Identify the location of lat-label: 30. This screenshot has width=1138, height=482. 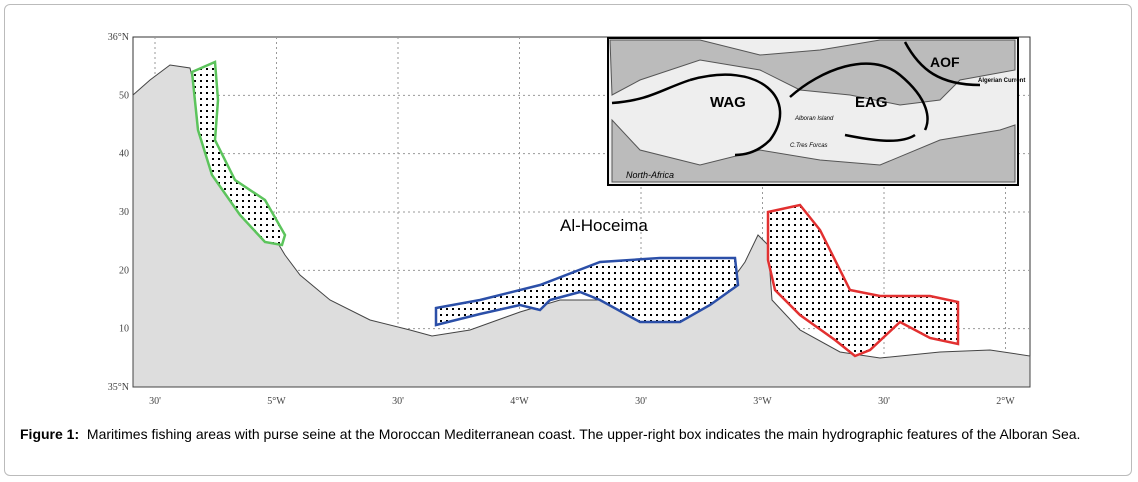
(124, 212).